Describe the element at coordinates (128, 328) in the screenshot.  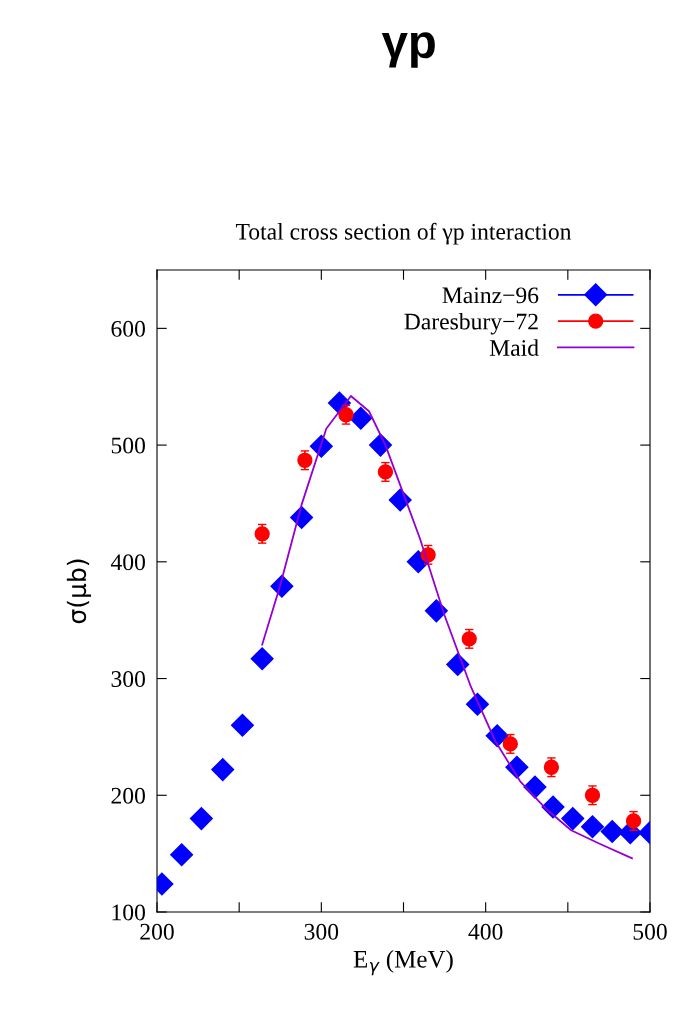
I see `y-tick-label: 600` at that location.